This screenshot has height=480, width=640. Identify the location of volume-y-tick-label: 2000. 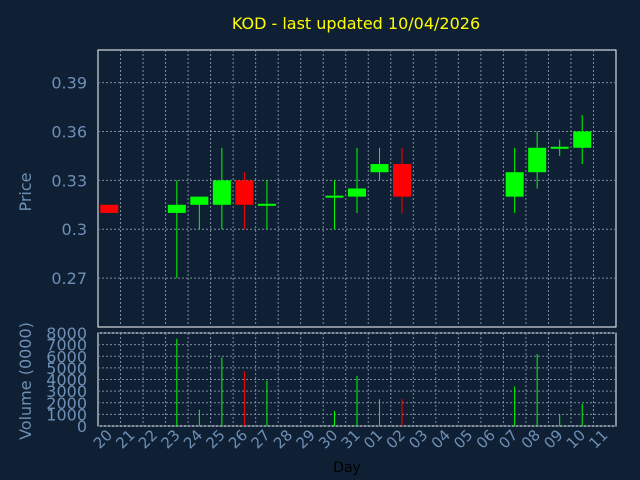
(66, 403).